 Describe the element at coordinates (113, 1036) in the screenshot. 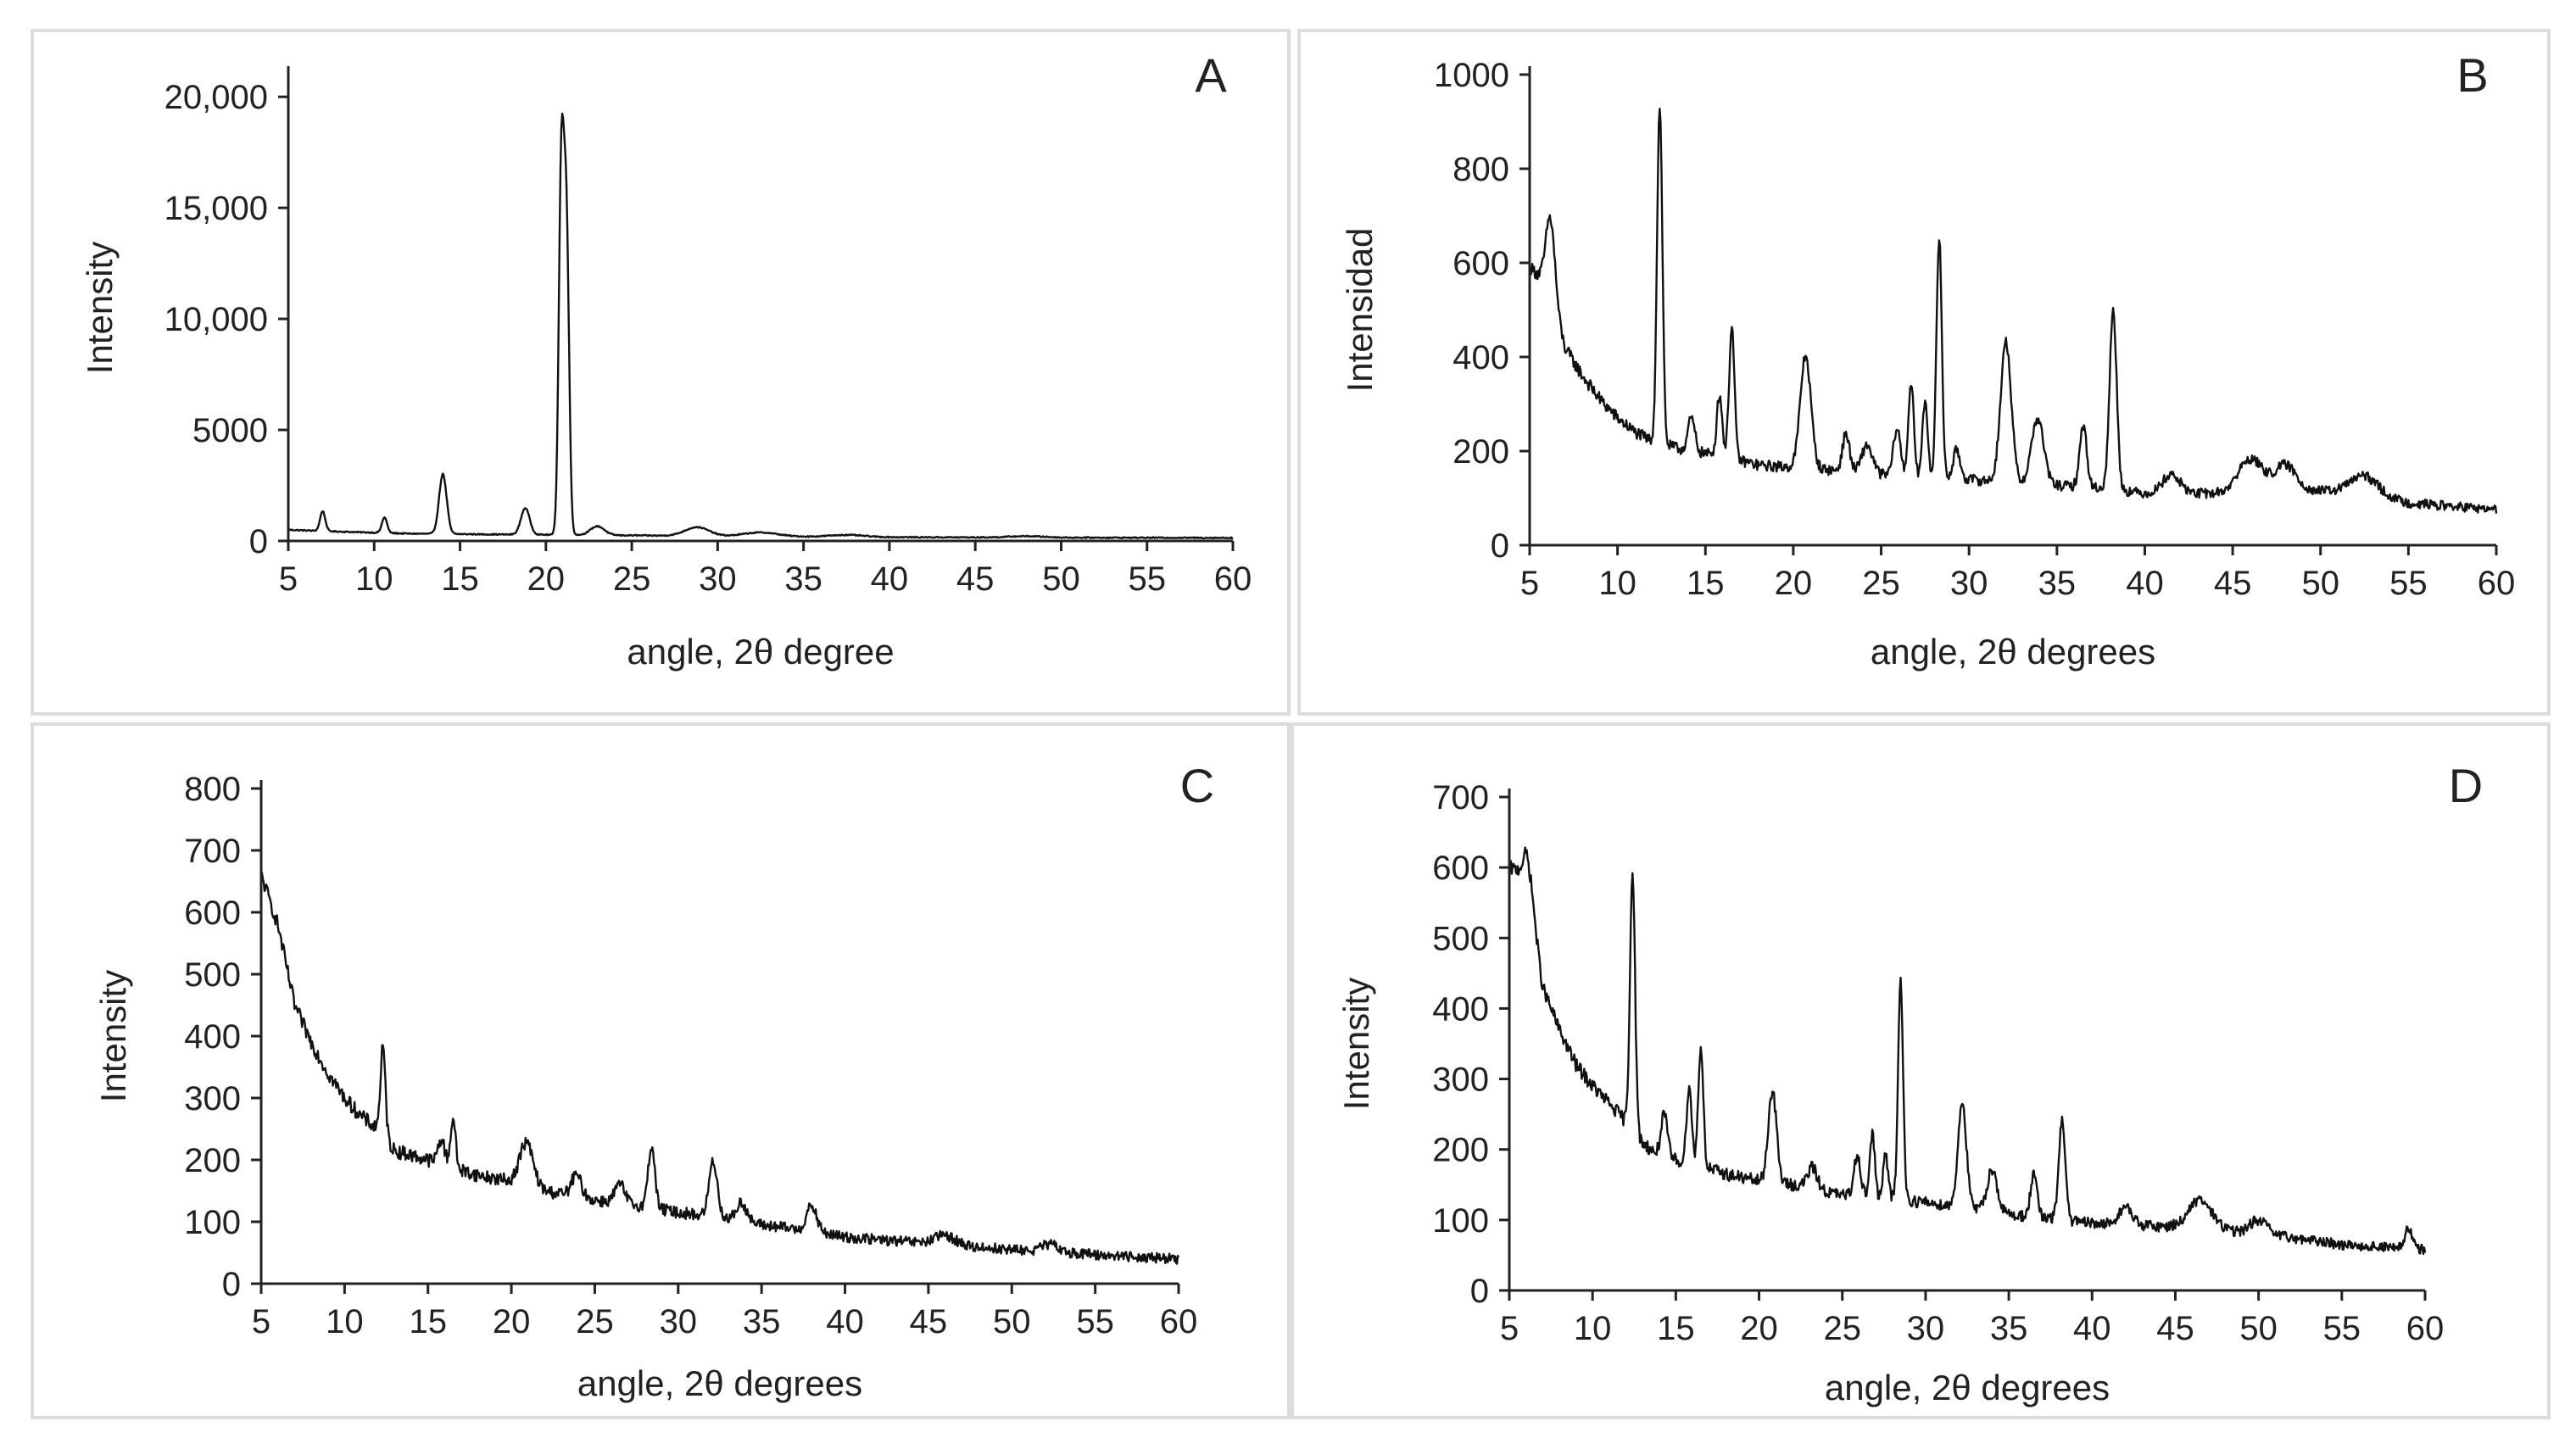

I see `chart-c-y-axis-title: Intensity` at that location.